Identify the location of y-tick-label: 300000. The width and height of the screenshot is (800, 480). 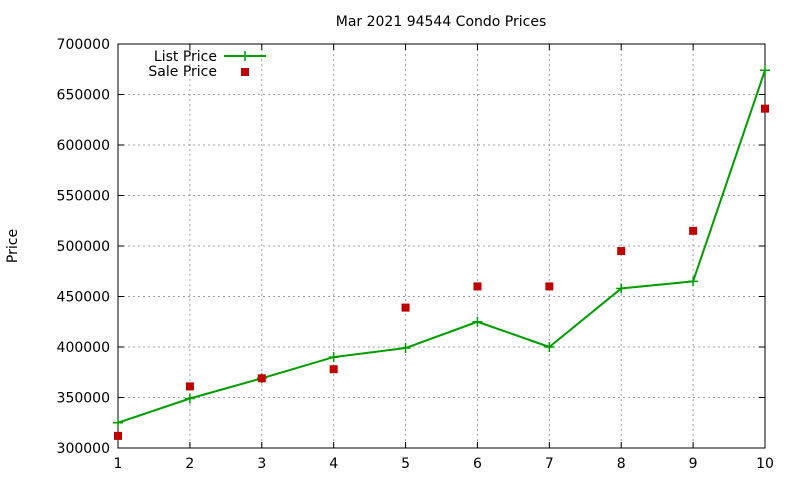
(83, 449).